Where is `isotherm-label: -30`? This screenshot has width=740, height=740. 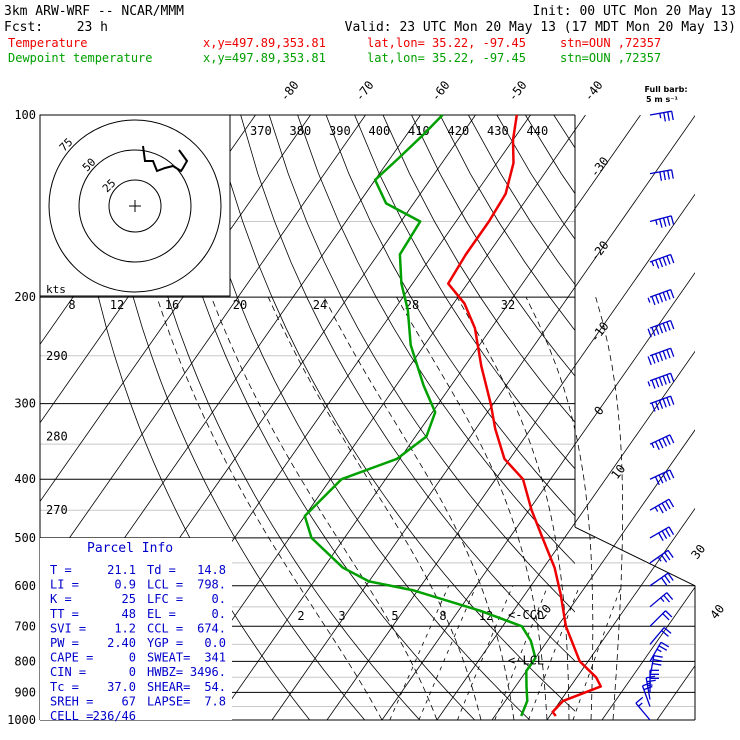 isotherm-label: -30 is located at coordinates (599, 167).